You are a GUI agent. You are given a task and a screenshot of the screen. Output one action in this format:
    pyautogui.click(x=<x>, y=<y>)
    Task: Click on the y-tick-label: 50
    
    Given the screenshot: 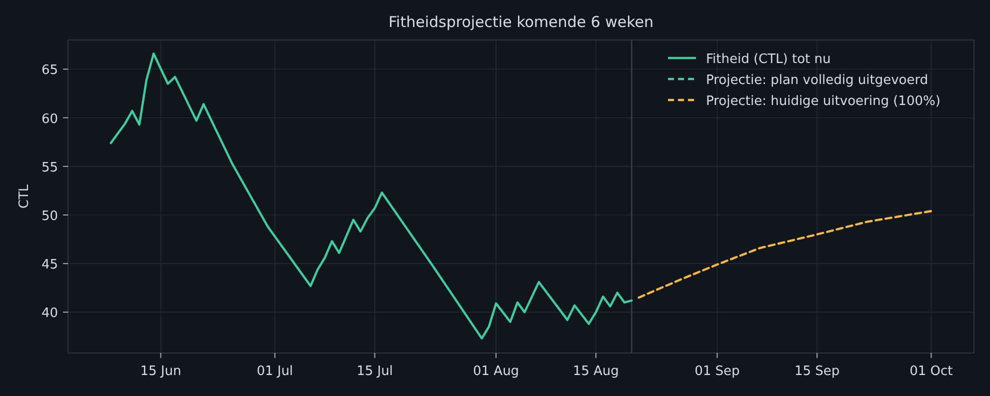 What is the action you would take?
    pyautogui.click(x=49, y=216)
    